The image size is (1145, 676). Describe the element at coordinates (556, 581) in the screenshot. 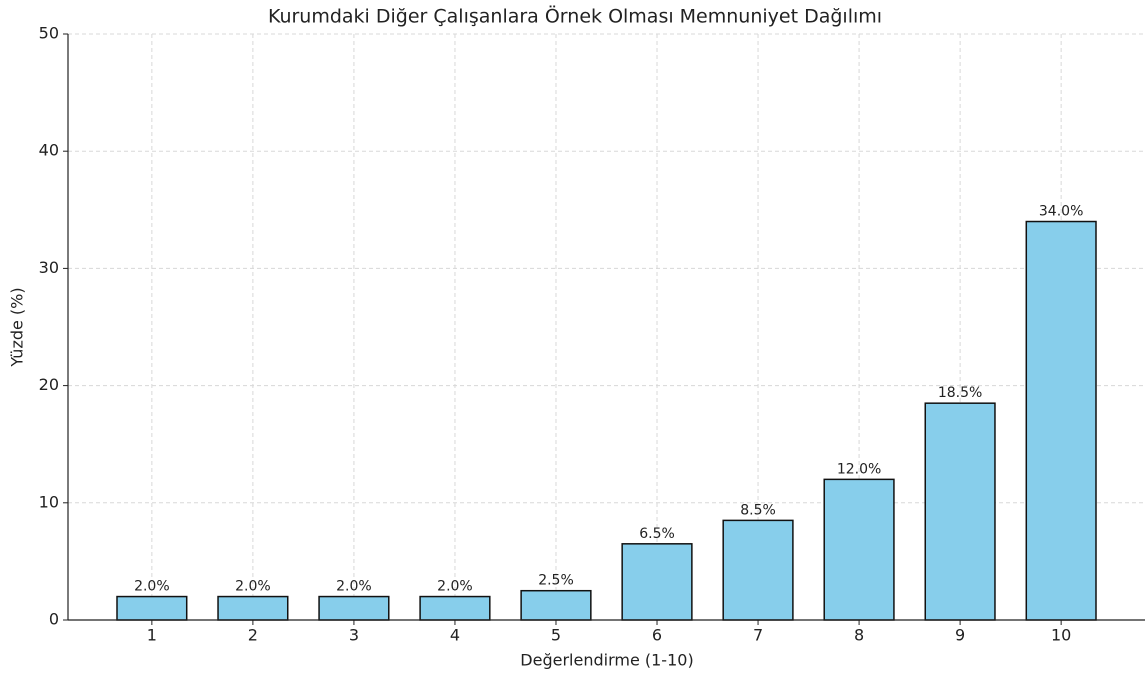

I see `value-label: 2.5%` at that location.